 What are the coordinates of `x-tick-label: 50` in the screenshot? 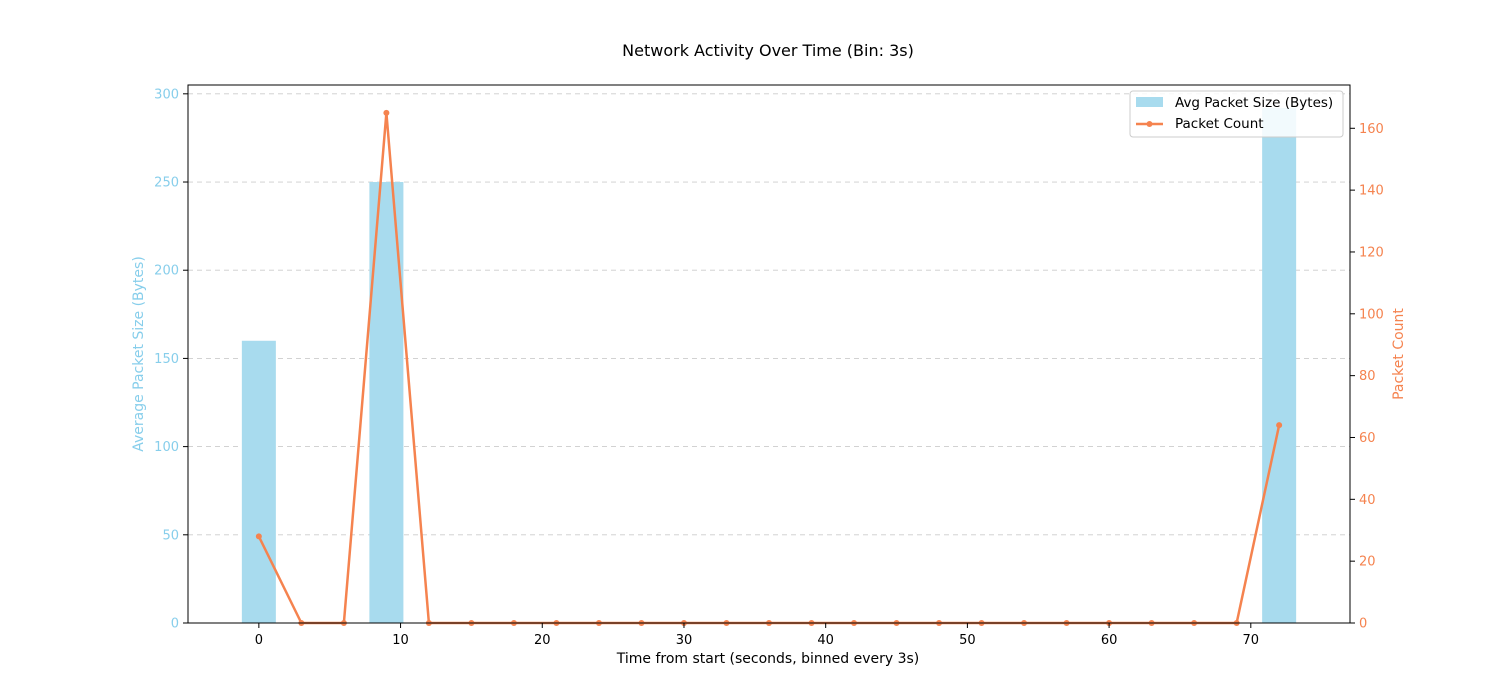 It's located at (967, 640).